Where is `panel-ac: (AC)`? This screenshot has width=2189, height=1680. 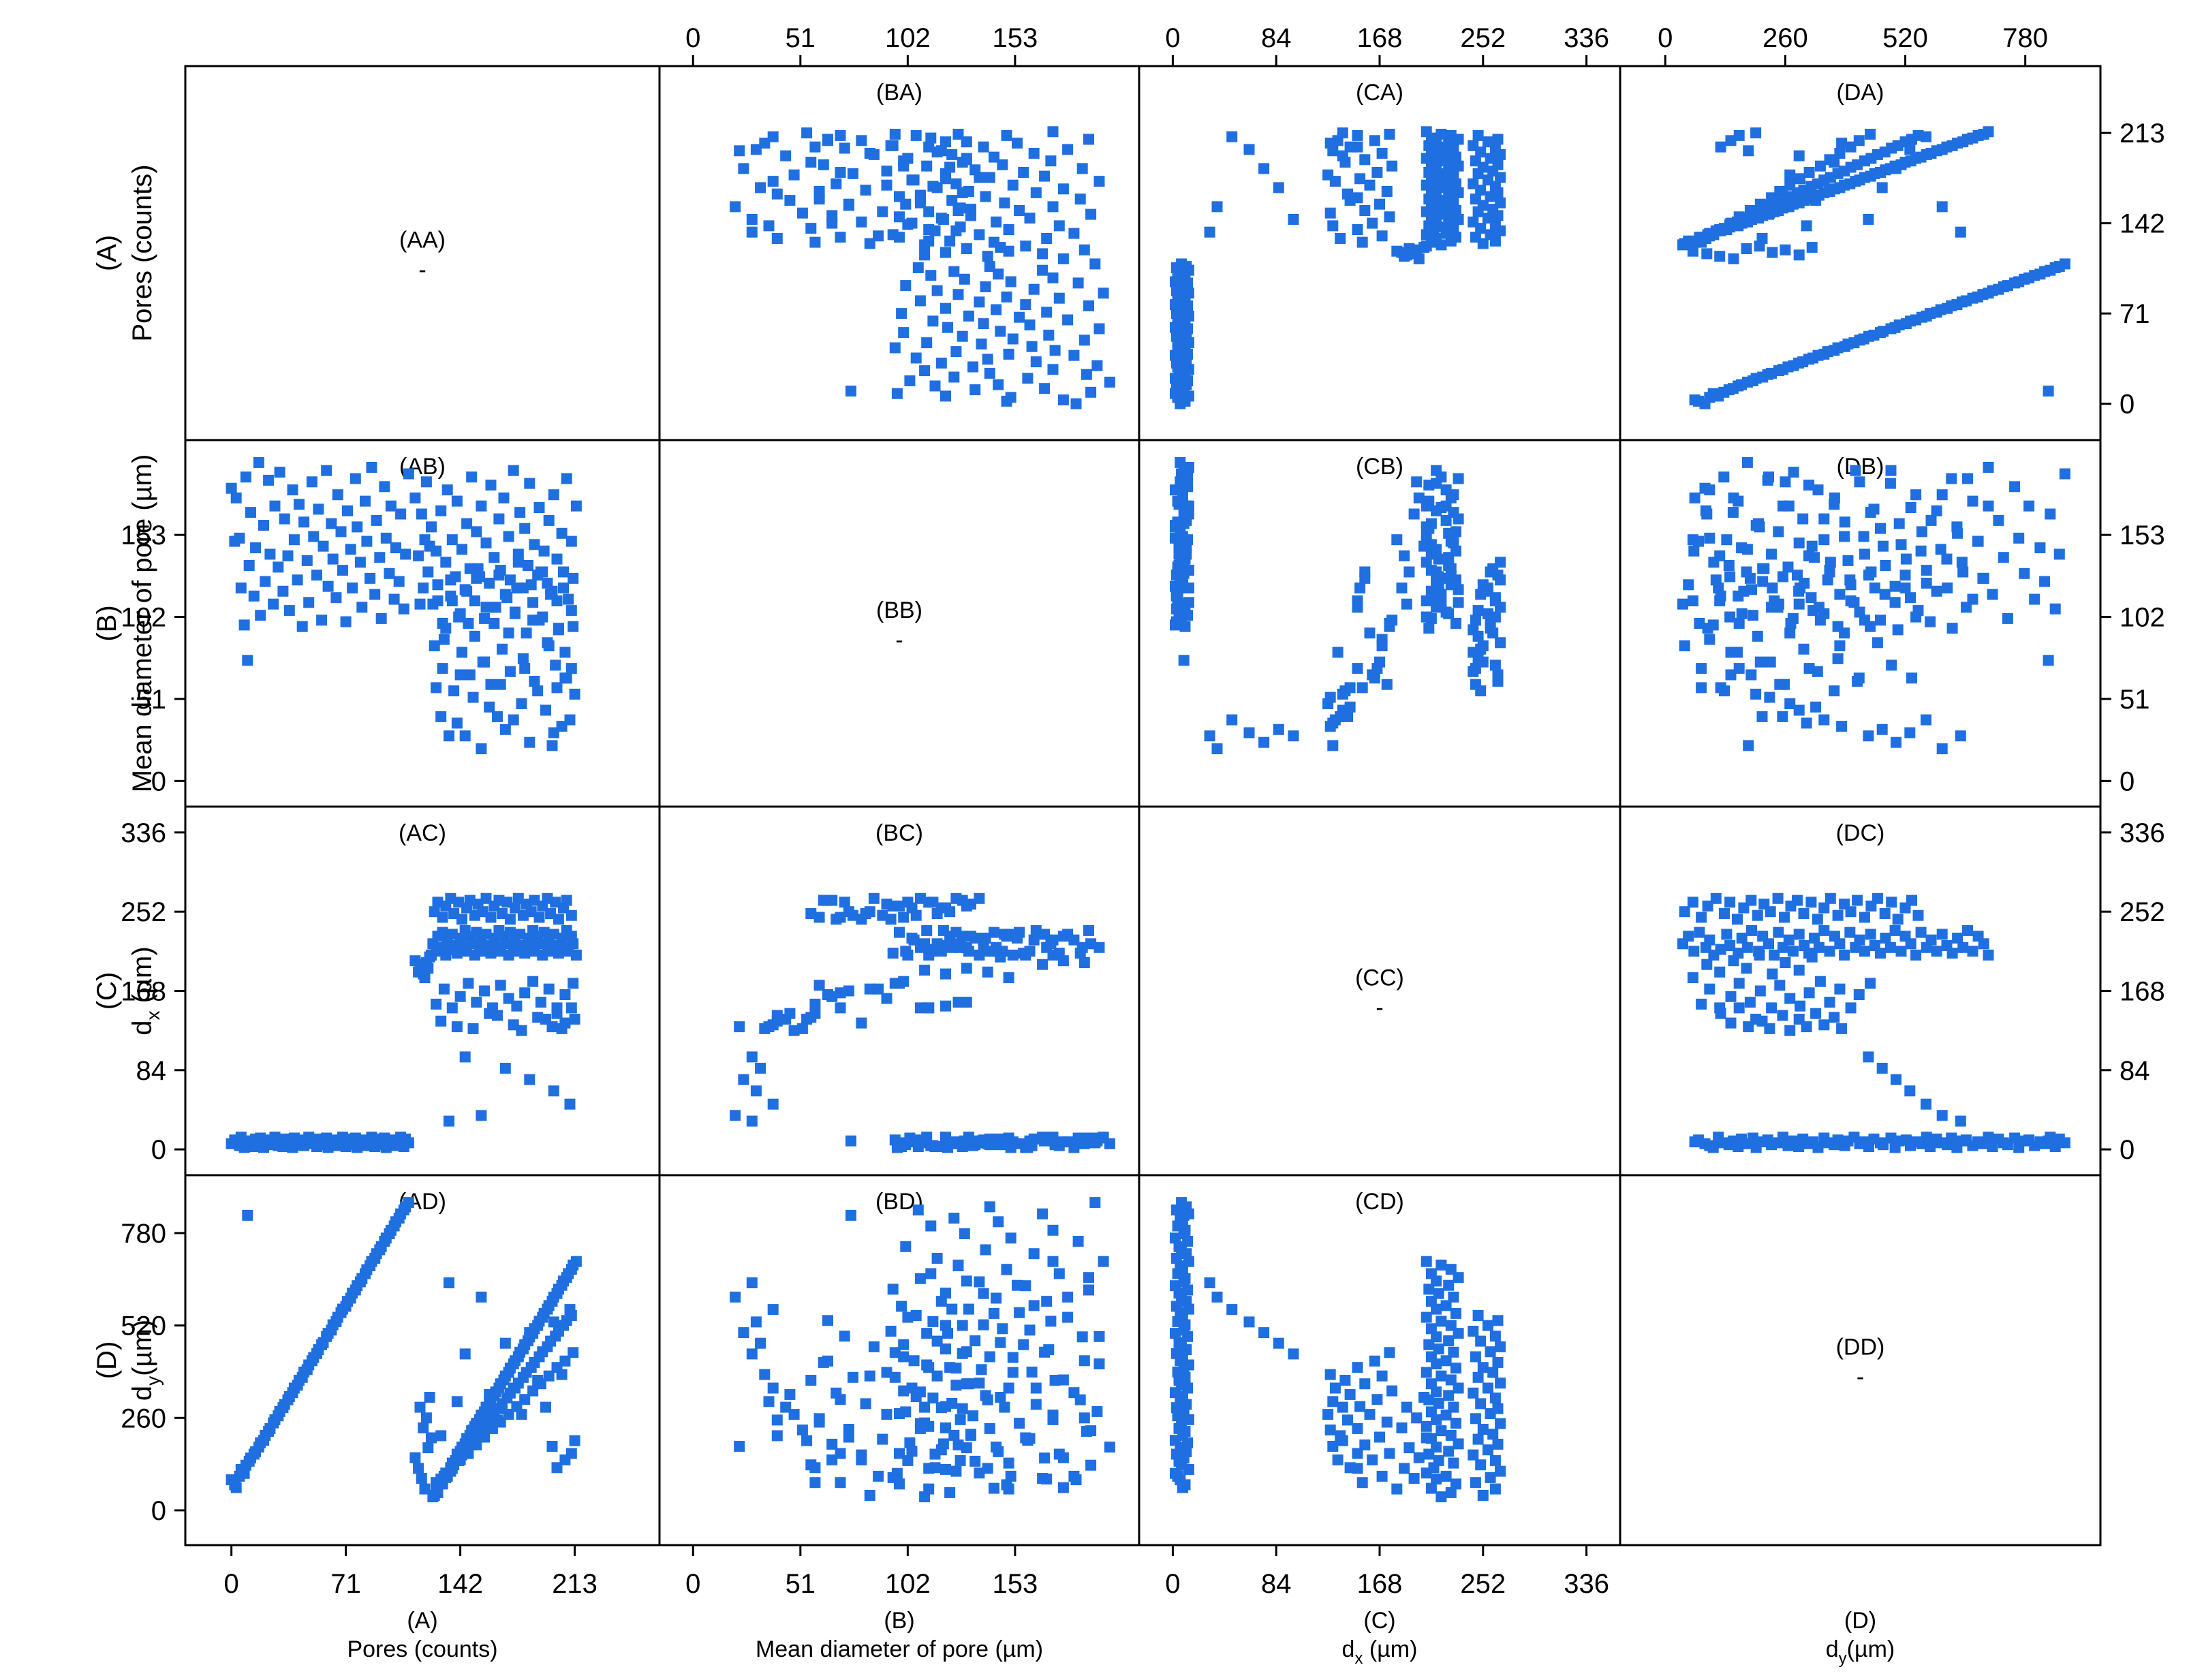 panel-ac: (AC) is located at coordinates (404, 986).